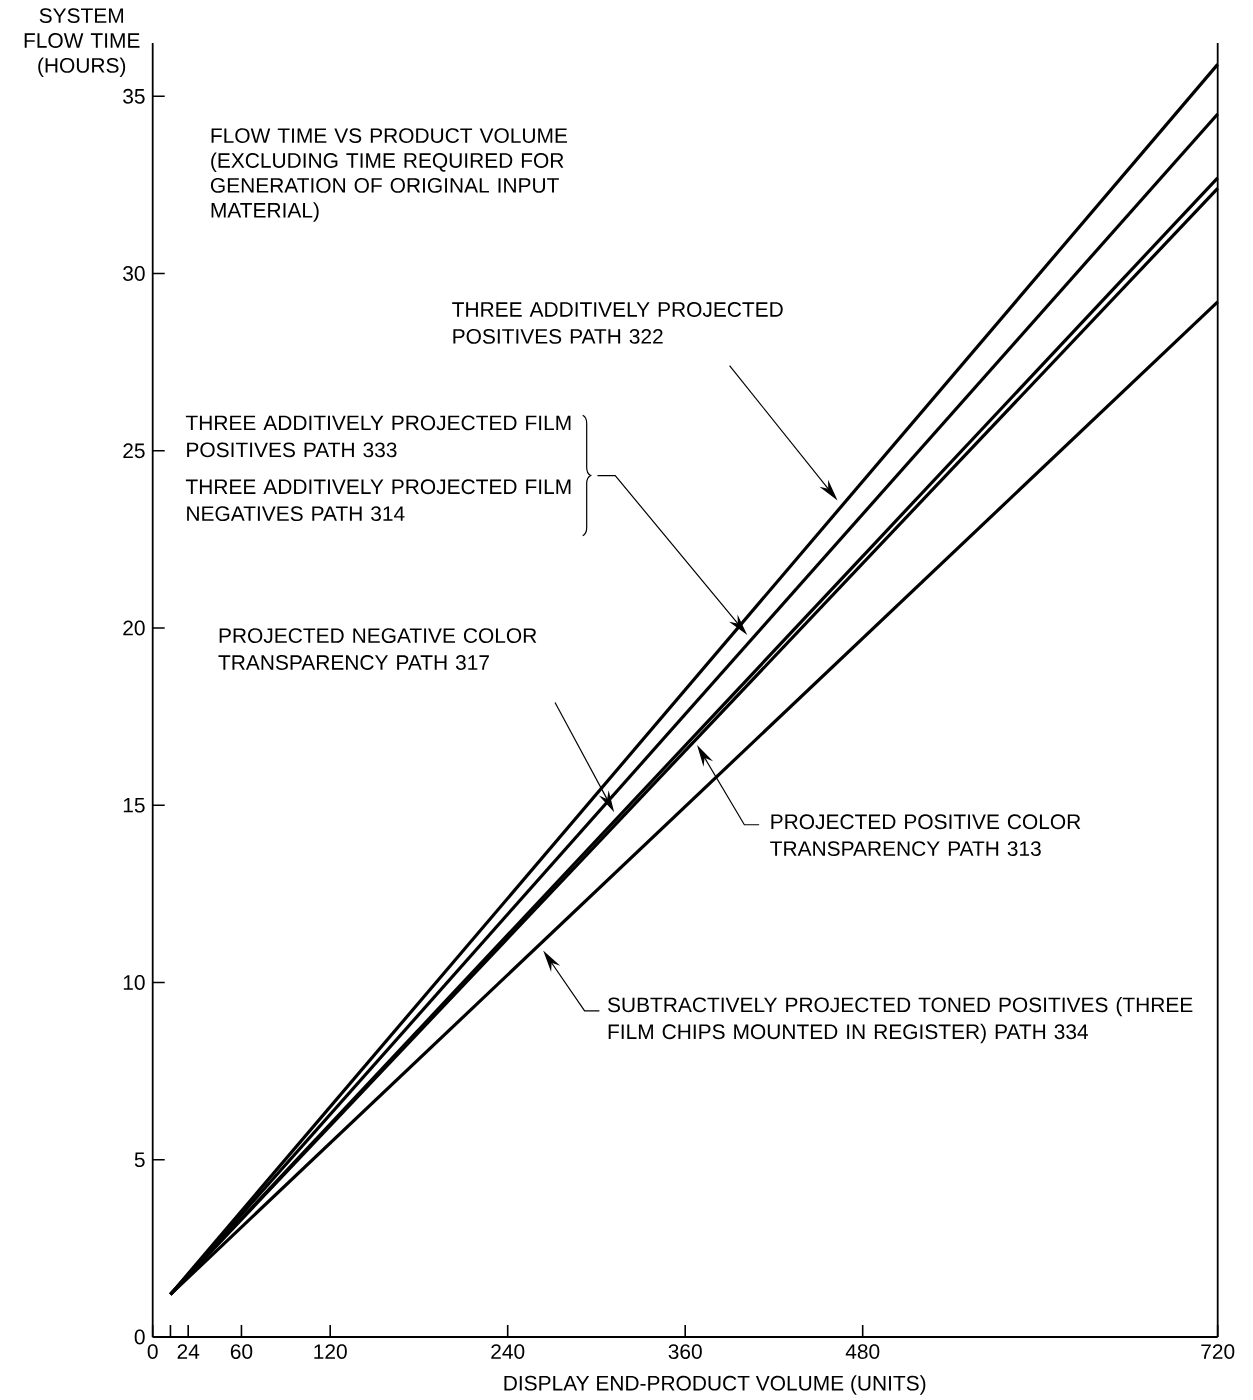 This screenshot has width=1253, height=1400. What do you see at coordinates (330, 1351) in the screenshot?
I see `x-tick-label: 120` at bounding box center [330, 1351].